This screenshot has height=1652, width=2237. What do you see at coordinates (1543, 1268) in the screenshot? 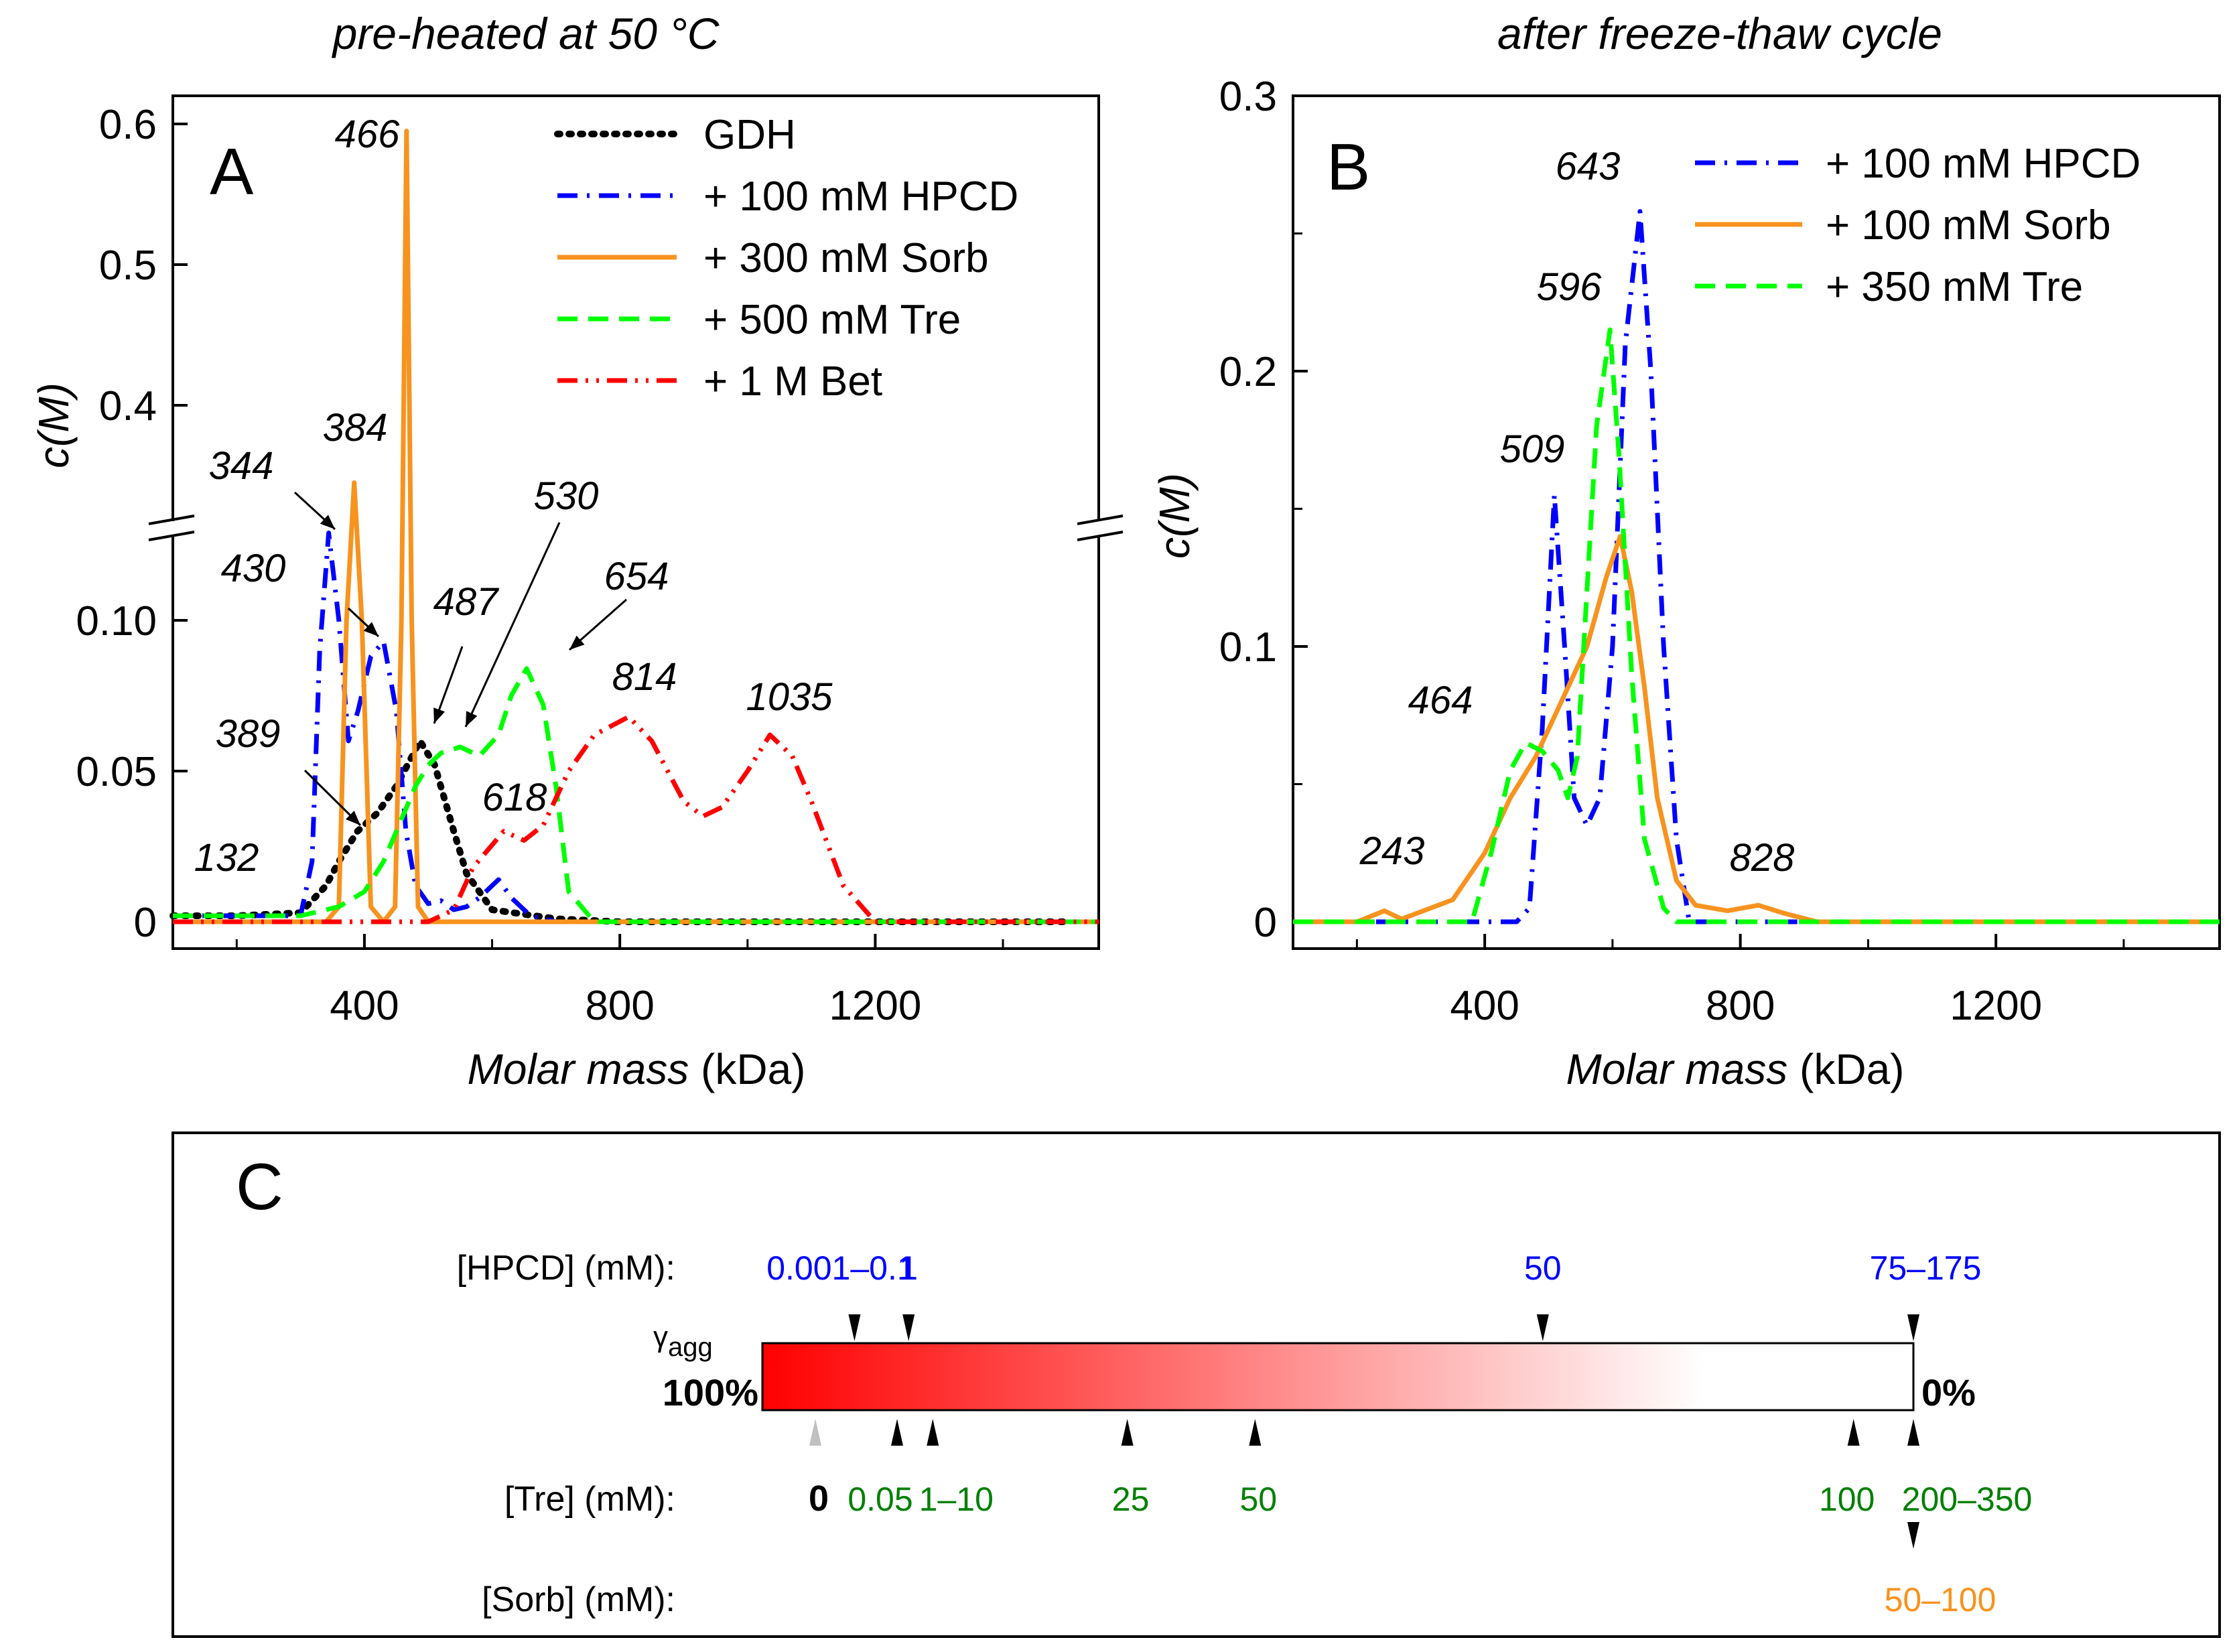
I see `c-hpcd-marker-label: 50` at bounding box center [1543, 1268].